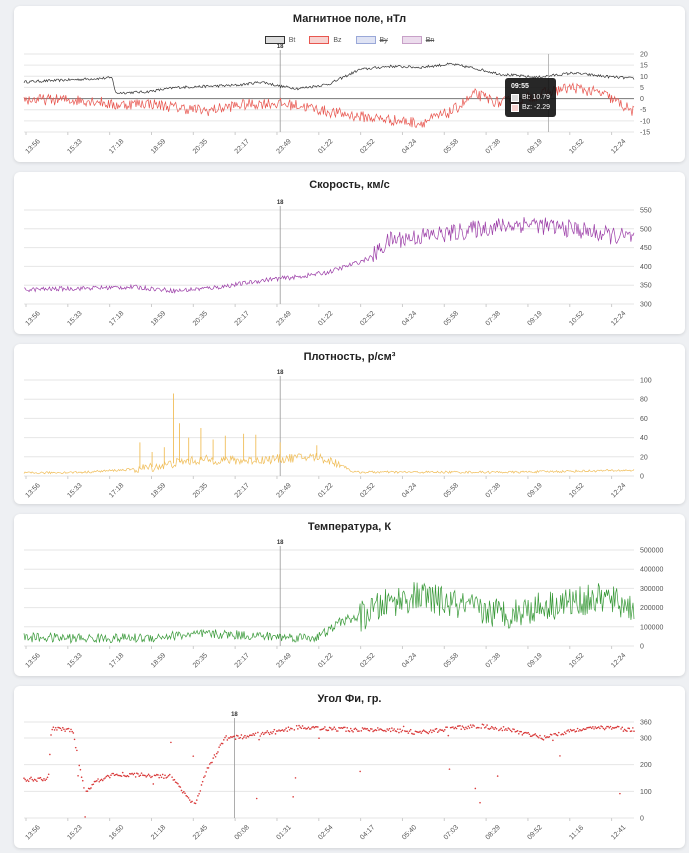  I want to click on x-tick-label: 11:16, so click(576, 832).